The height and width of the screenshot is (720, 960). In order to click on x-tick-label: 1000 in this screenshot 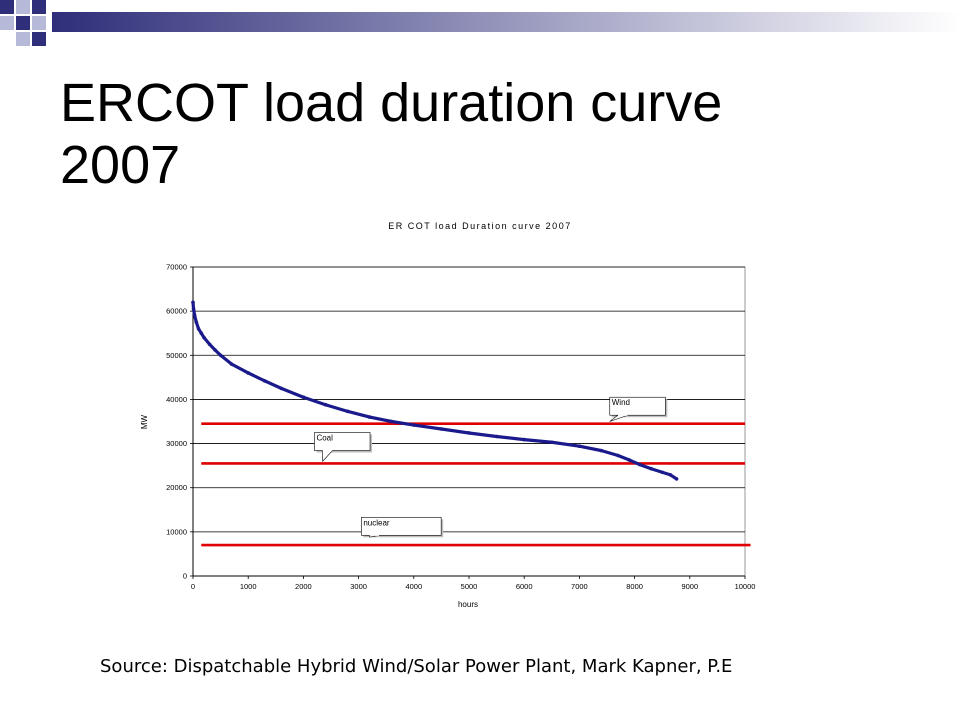, I will do `click(248, 586)`.